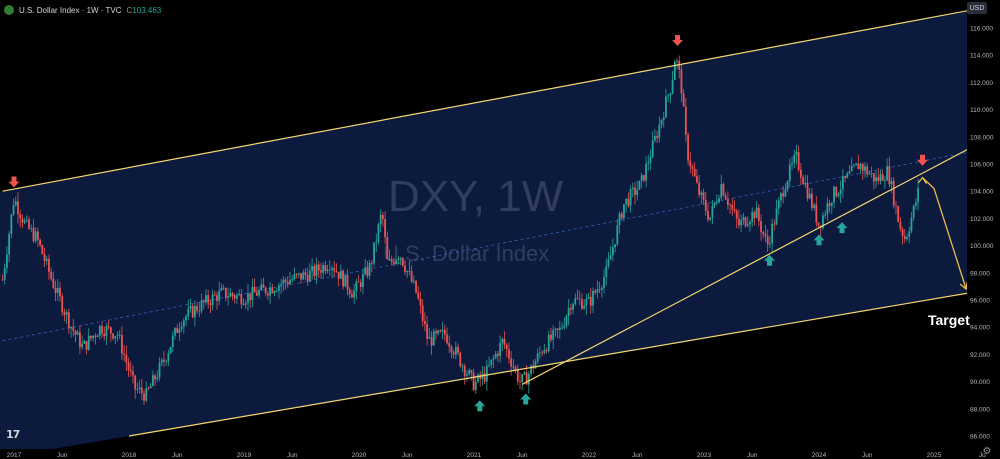  What do you see at coordinates (70, 10) in the screenshot?
I see `symbol-title: U.S. Dollar Index · 1W · TVC` at bounding box center [70, 10].